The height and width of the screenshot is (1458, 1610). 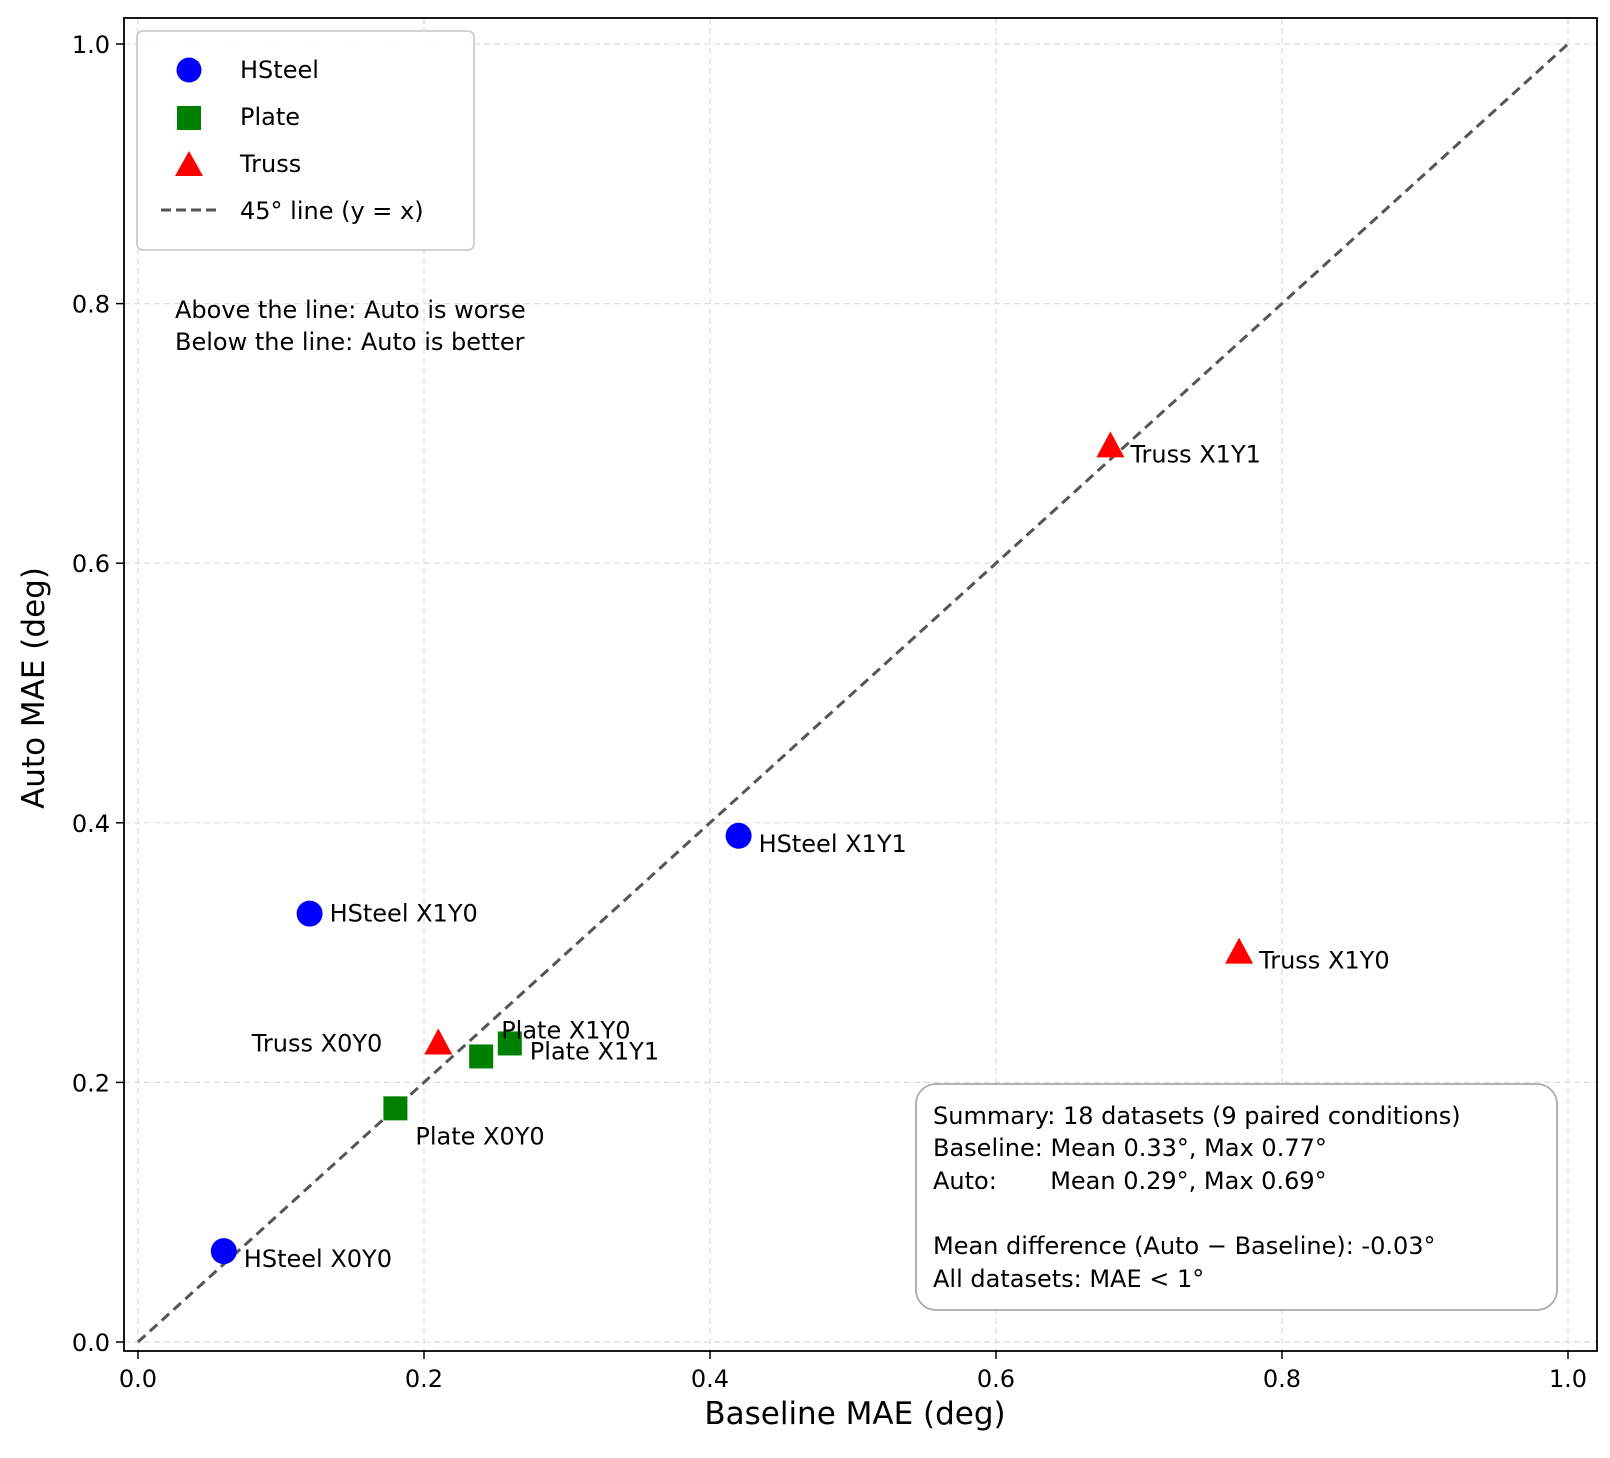 I want to click on legend: HSteel Plate Truss 45° line (y = x), so click(x=305, y=140).